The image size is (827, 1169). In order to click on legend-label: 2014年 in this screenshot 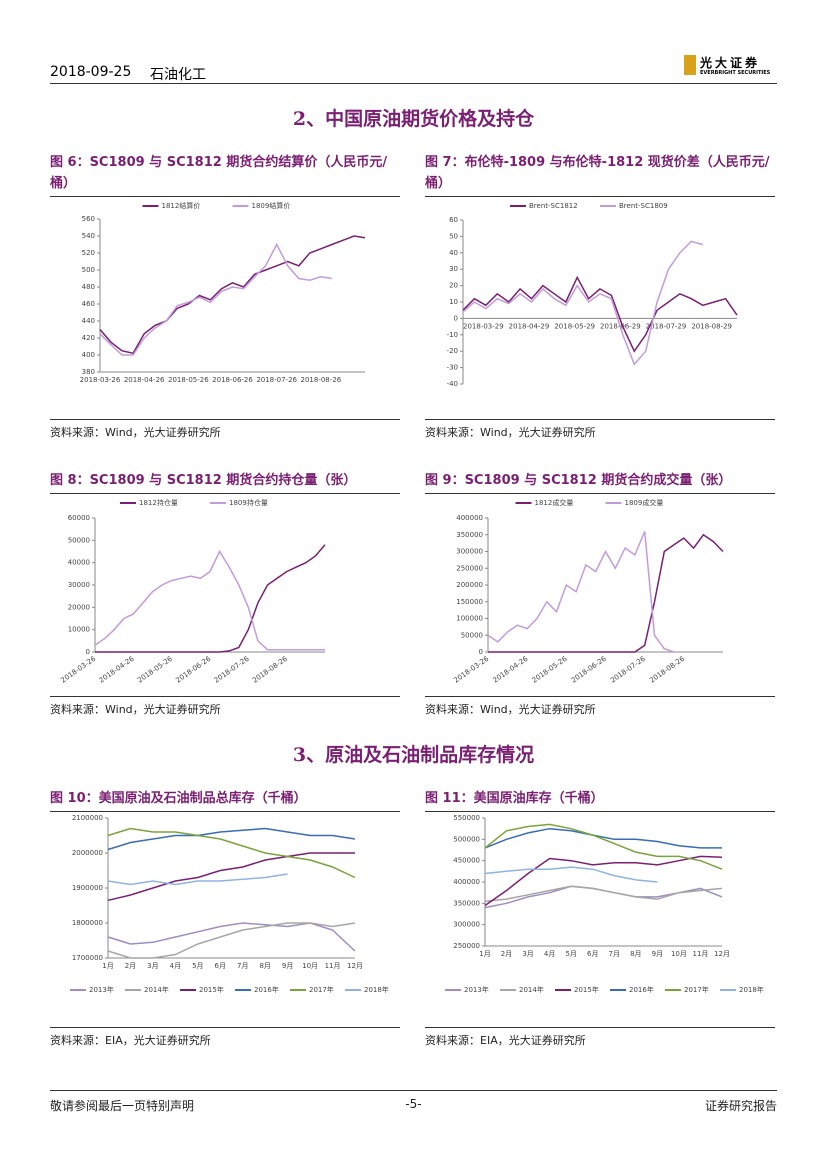, I will do `click(156, 989)`.